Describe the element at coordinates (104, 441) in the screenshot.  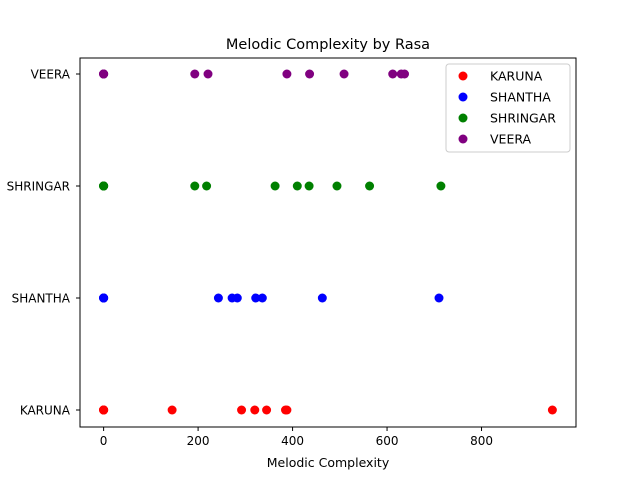
I see `x-tick-label: 0` at that location.